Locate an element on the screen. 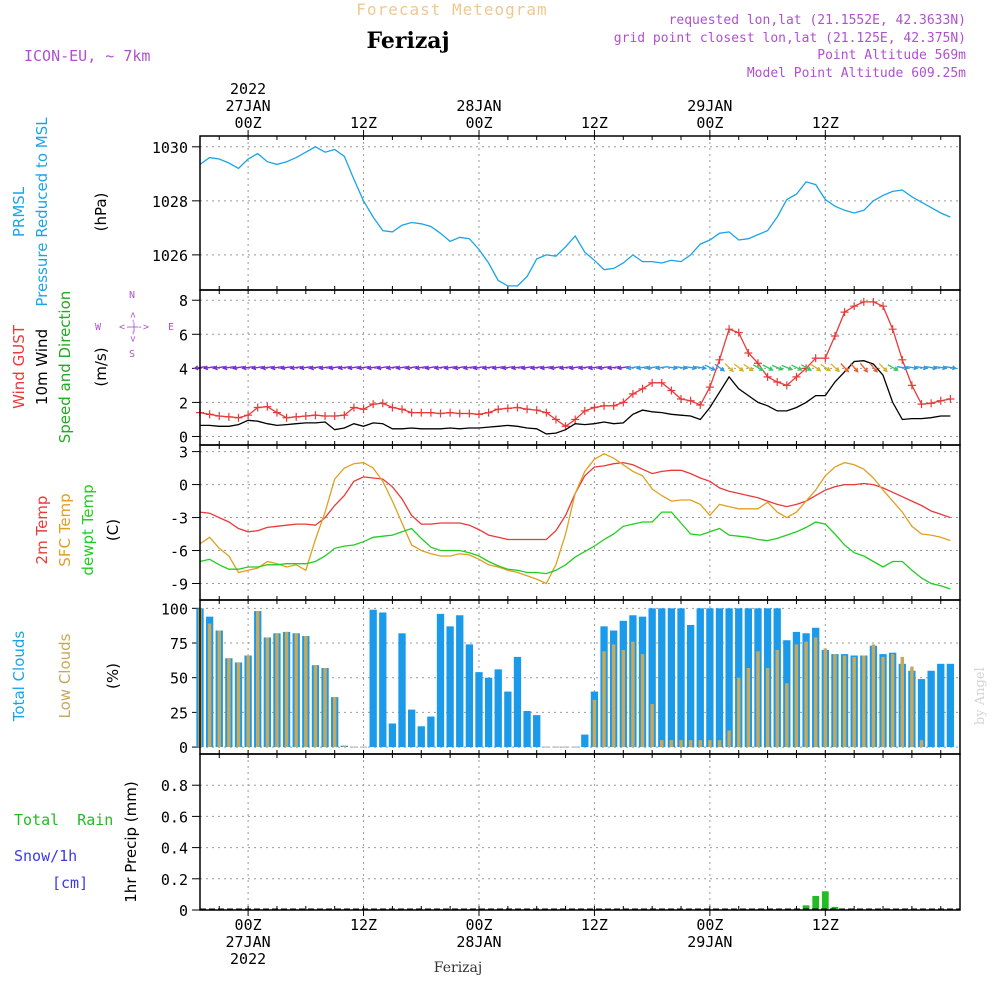  compass-arrows-h: <-|-> is located at coordinates (134, 327).